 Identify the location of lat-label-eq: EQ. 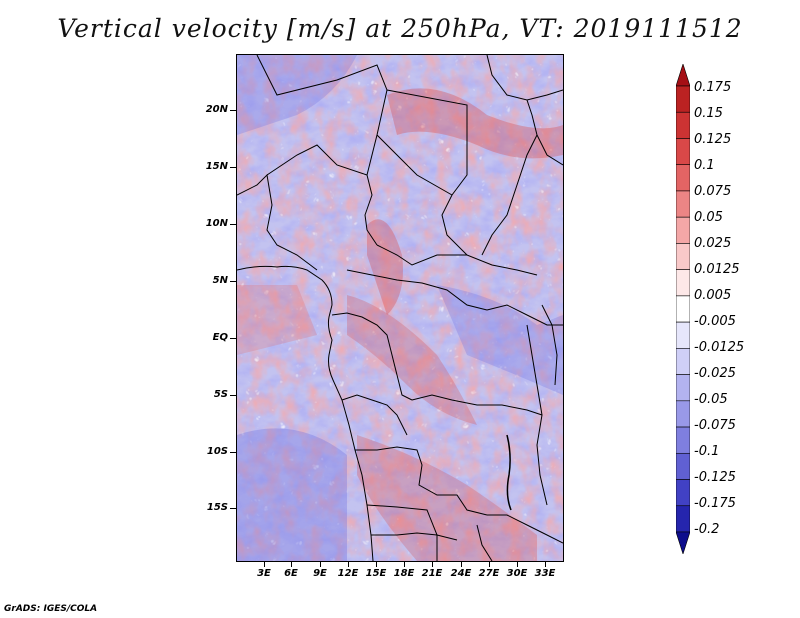
(220, 337).